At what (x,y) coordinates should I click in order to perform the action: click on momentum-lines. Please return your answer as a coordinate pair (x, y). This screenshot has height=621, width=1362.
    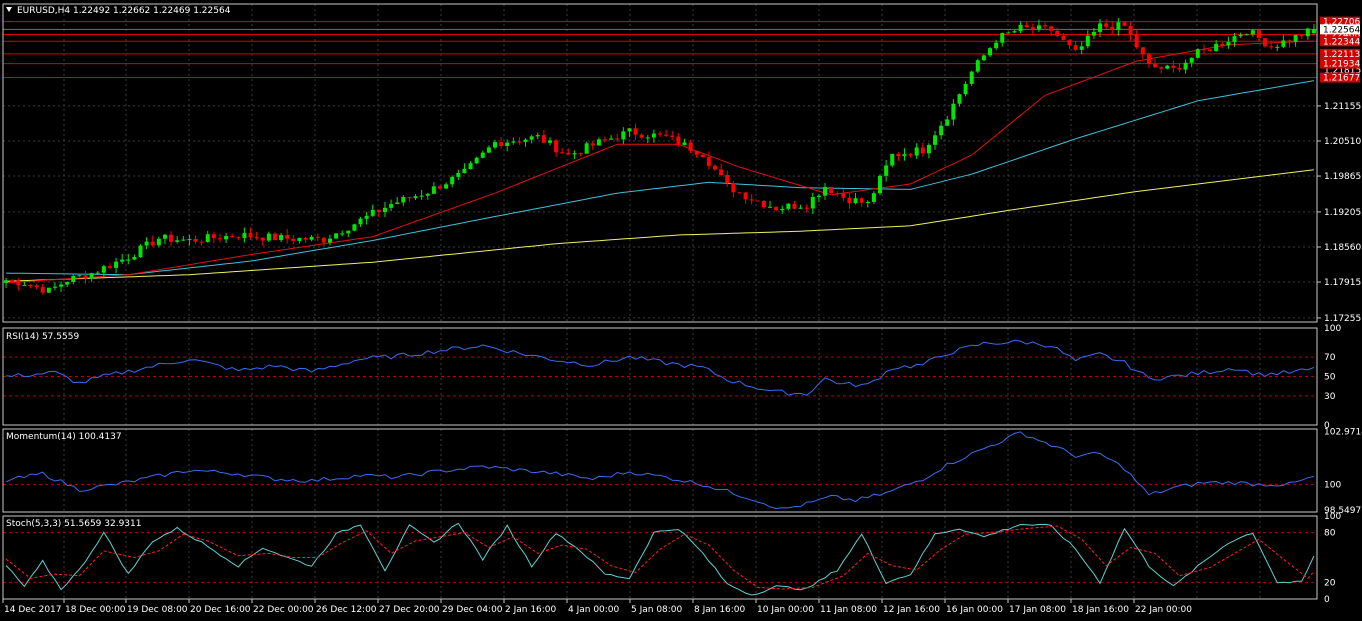
    Looking at the image, I should click on (660, 470).